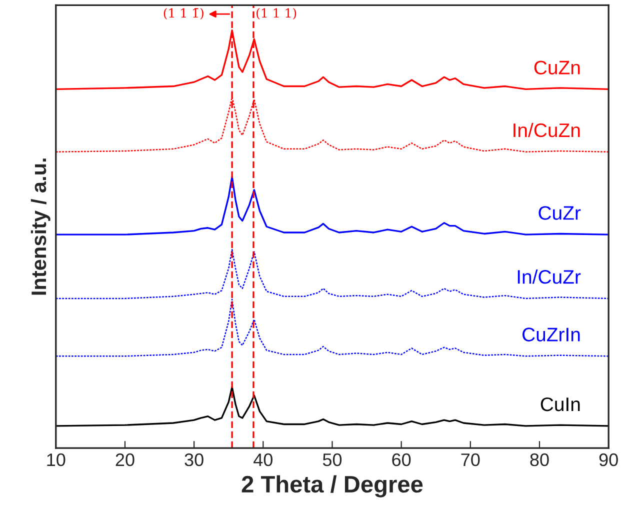 This screenshot has width=621, height=521. Describe the element at coordinates (551, 335) in the screenshot. I see `series-label: CuZrIn` at that location.